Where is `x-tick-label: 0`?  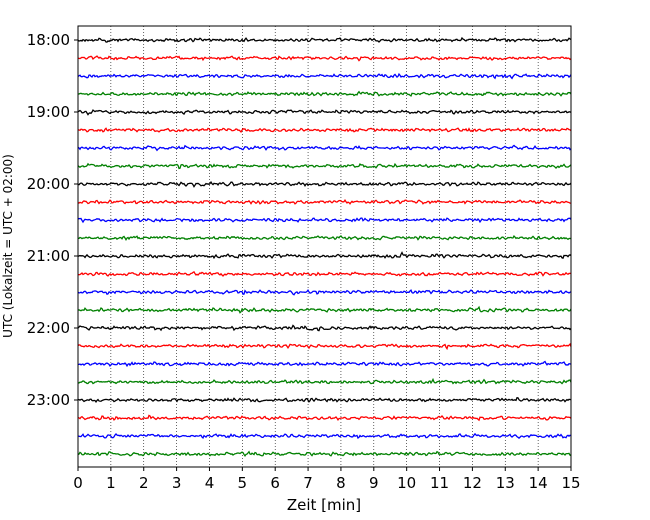 x-tick-label: 0 is located at coordinates (78, 483).